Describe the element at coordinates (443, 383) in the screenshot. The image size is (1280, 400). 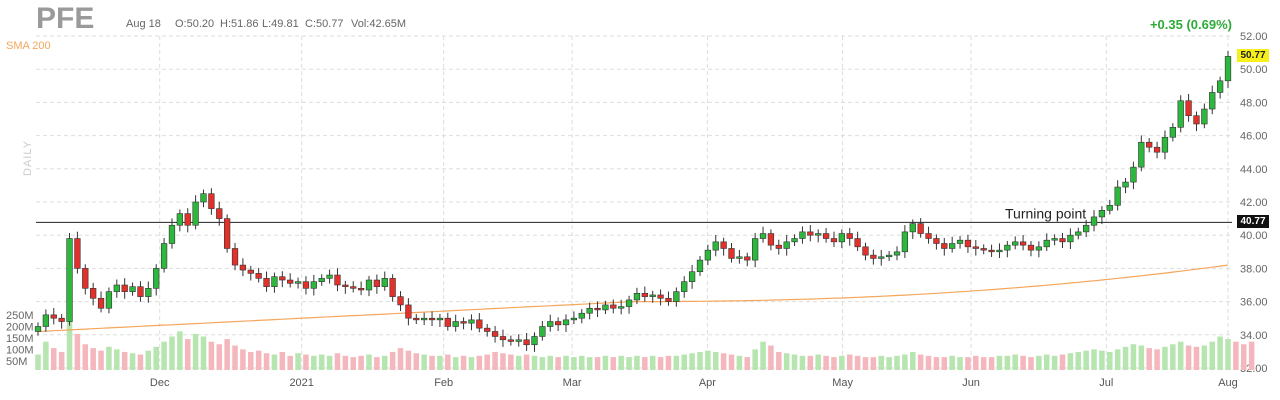
I see `date-tick-label: Feb` at that location.